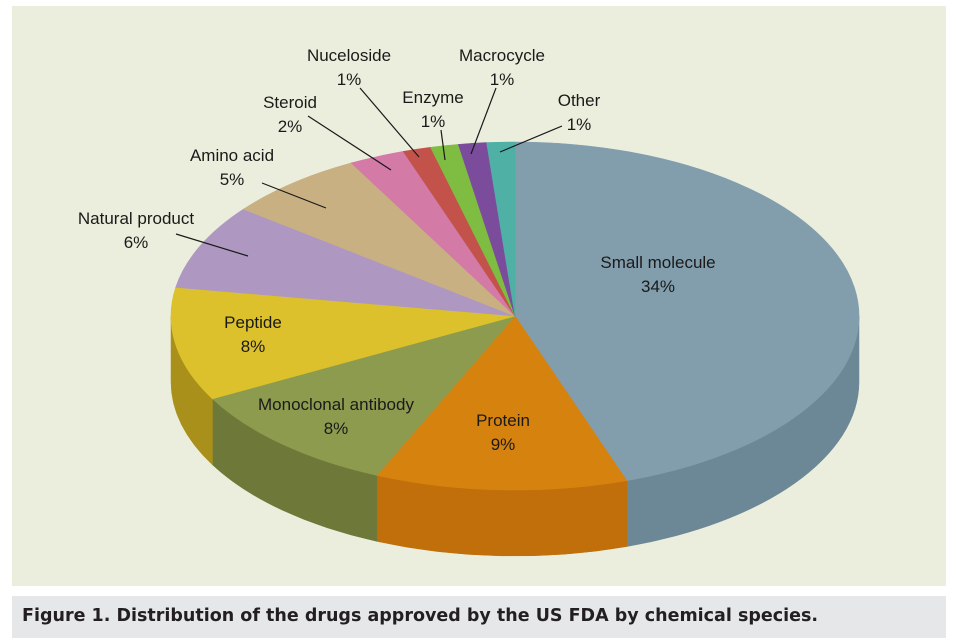  I want to click on slice-label: Nuceloside, so click(349, 55).